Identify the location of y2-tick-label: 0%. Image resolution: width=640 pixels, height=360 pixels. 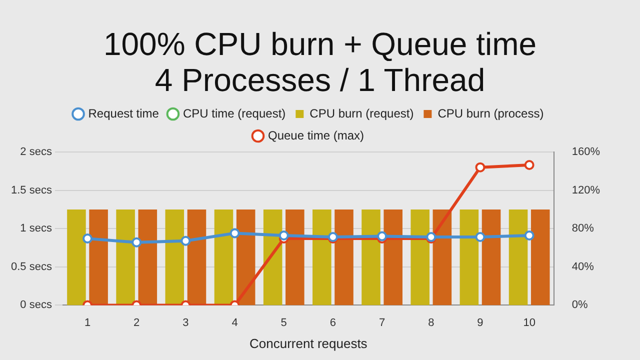
(580, 305).